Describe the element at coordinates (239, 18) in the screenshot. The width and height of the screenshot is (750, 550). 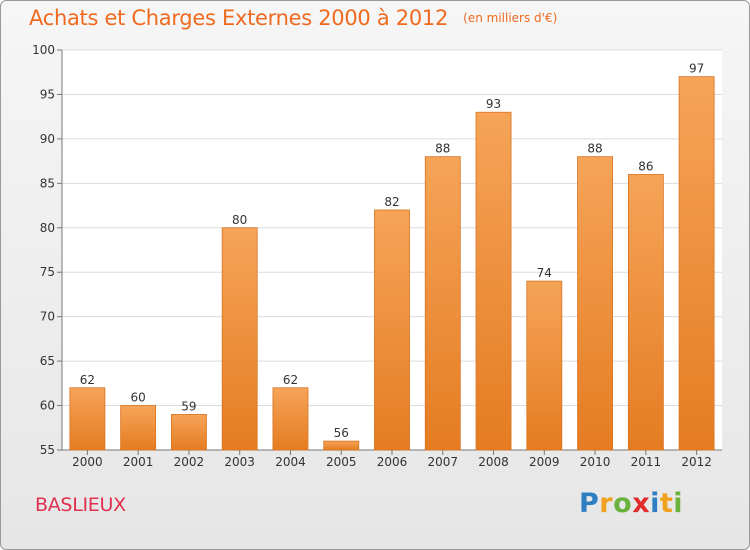
I see `chart-title: Achats et Charges Externes 2000 à 2012` at that location.